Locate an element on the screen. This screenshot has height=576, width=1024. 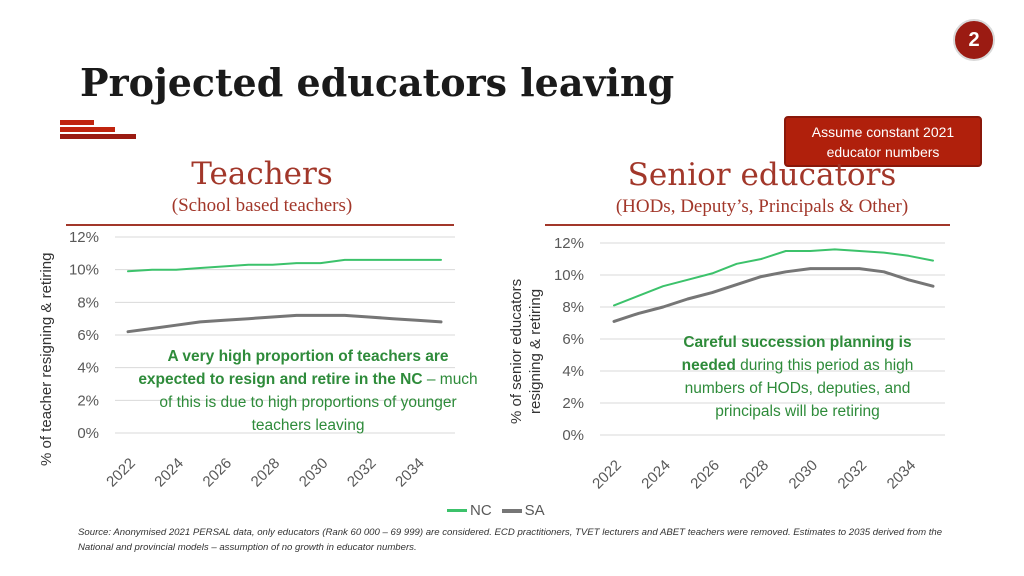
left-y-tick-label: 6% is located at coordinates (88, 335).